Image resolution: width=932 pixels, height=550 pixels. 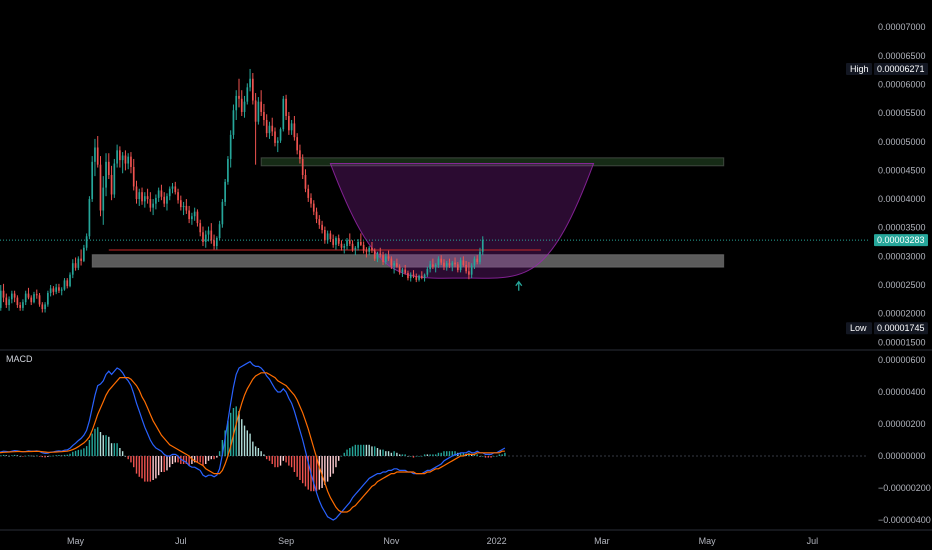 I want to click on price-axis-tick: 0.00001500, so click(x=902, y=342).